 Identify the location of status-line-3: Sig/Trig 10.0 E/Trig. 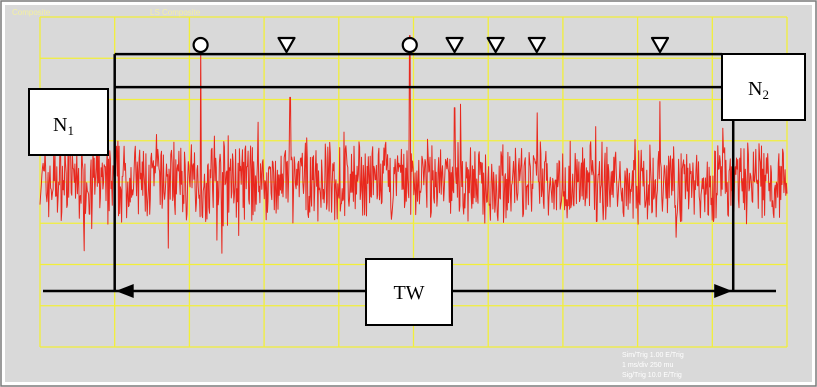
(652, 375).